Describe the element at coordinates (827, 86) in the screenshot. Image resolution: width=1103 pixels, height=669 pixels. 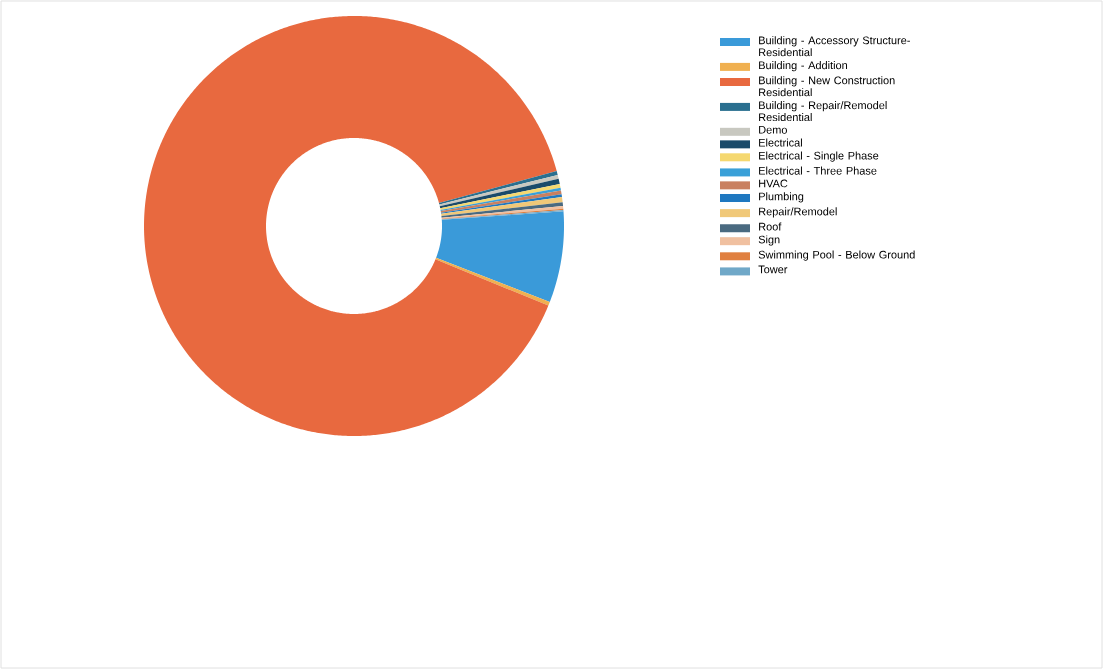
I see `legend-label: Building - New Construction Residential` at that location.